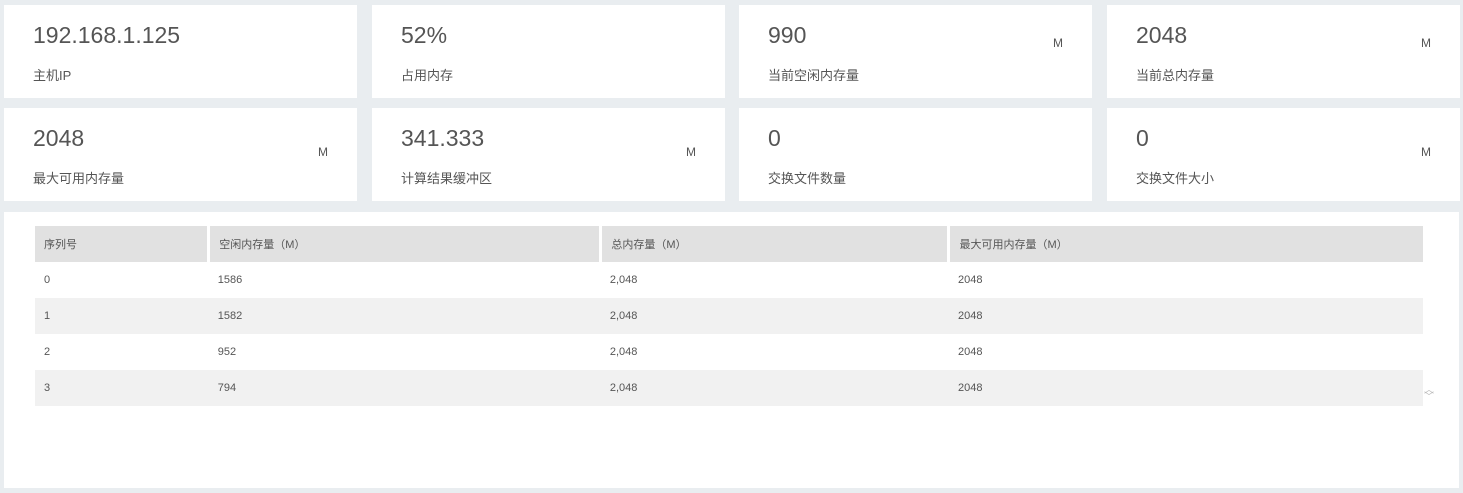 Image resolution: width=1463 pixels, height=493 pixels. What do you see at coordinates (1429, 394) in the screenshot?
I see `sort-arrows-icon: ︿ ﹀` at bounding box center [1429, 394].